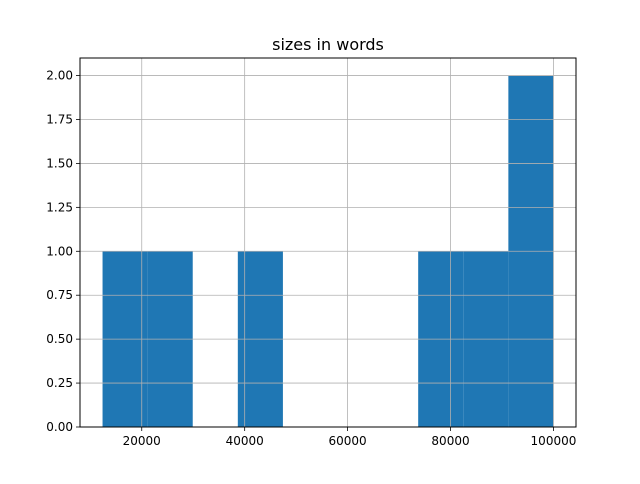 The width and height of the screenshot is (640, 484). I want to click on y-tick-label: 0.75, so click(59, 295).